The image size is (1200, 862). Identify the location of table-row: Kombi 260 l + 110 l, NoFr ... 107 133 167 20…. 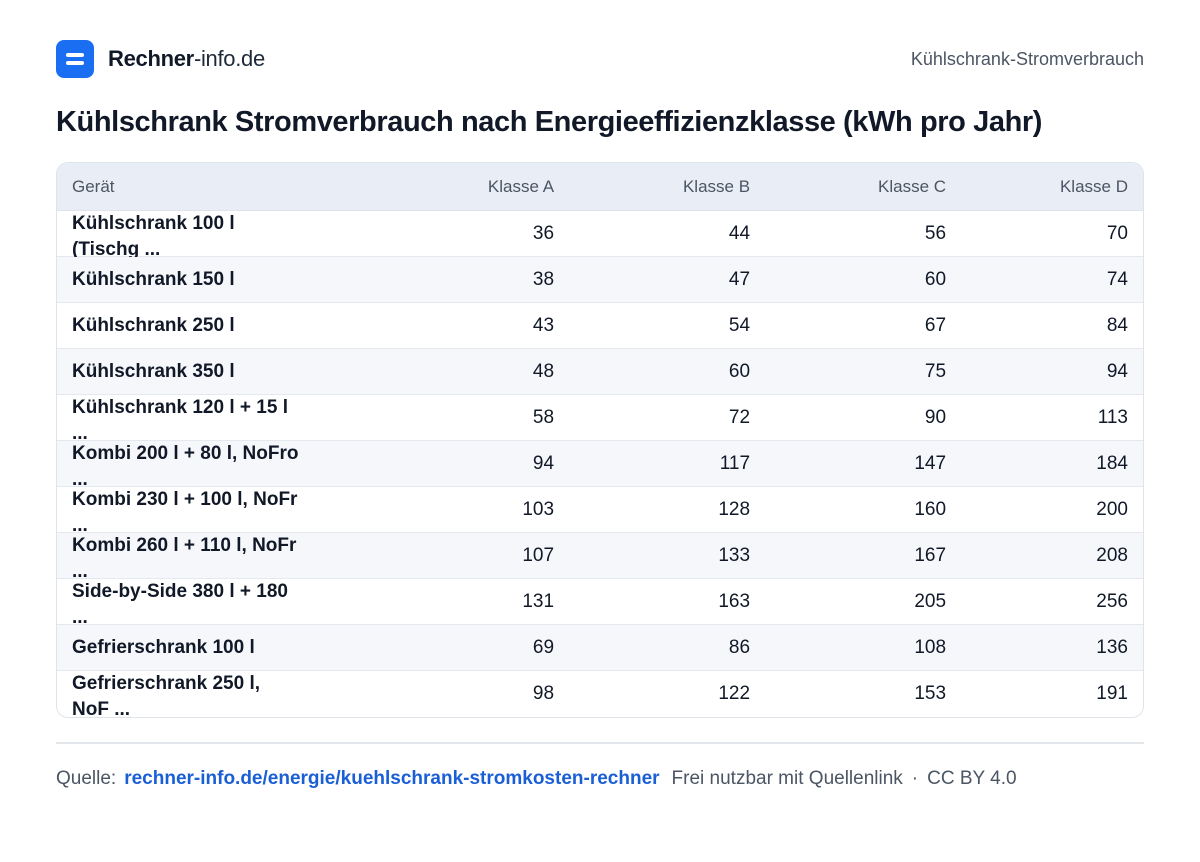
(600, 556).